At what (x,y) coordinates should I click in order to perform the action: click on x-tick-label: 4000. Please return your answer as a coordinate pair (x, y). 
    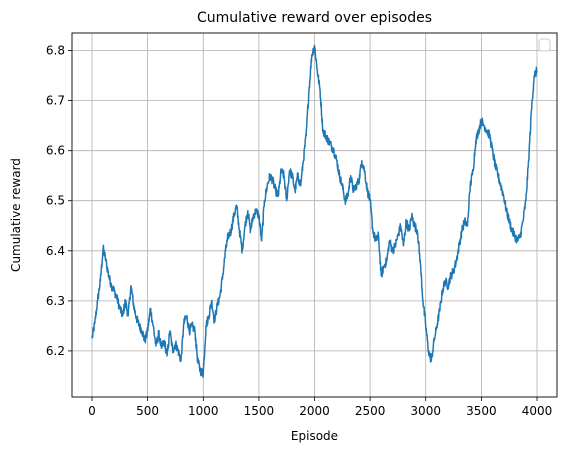
    Looking at the image, I should click on (537, 411).